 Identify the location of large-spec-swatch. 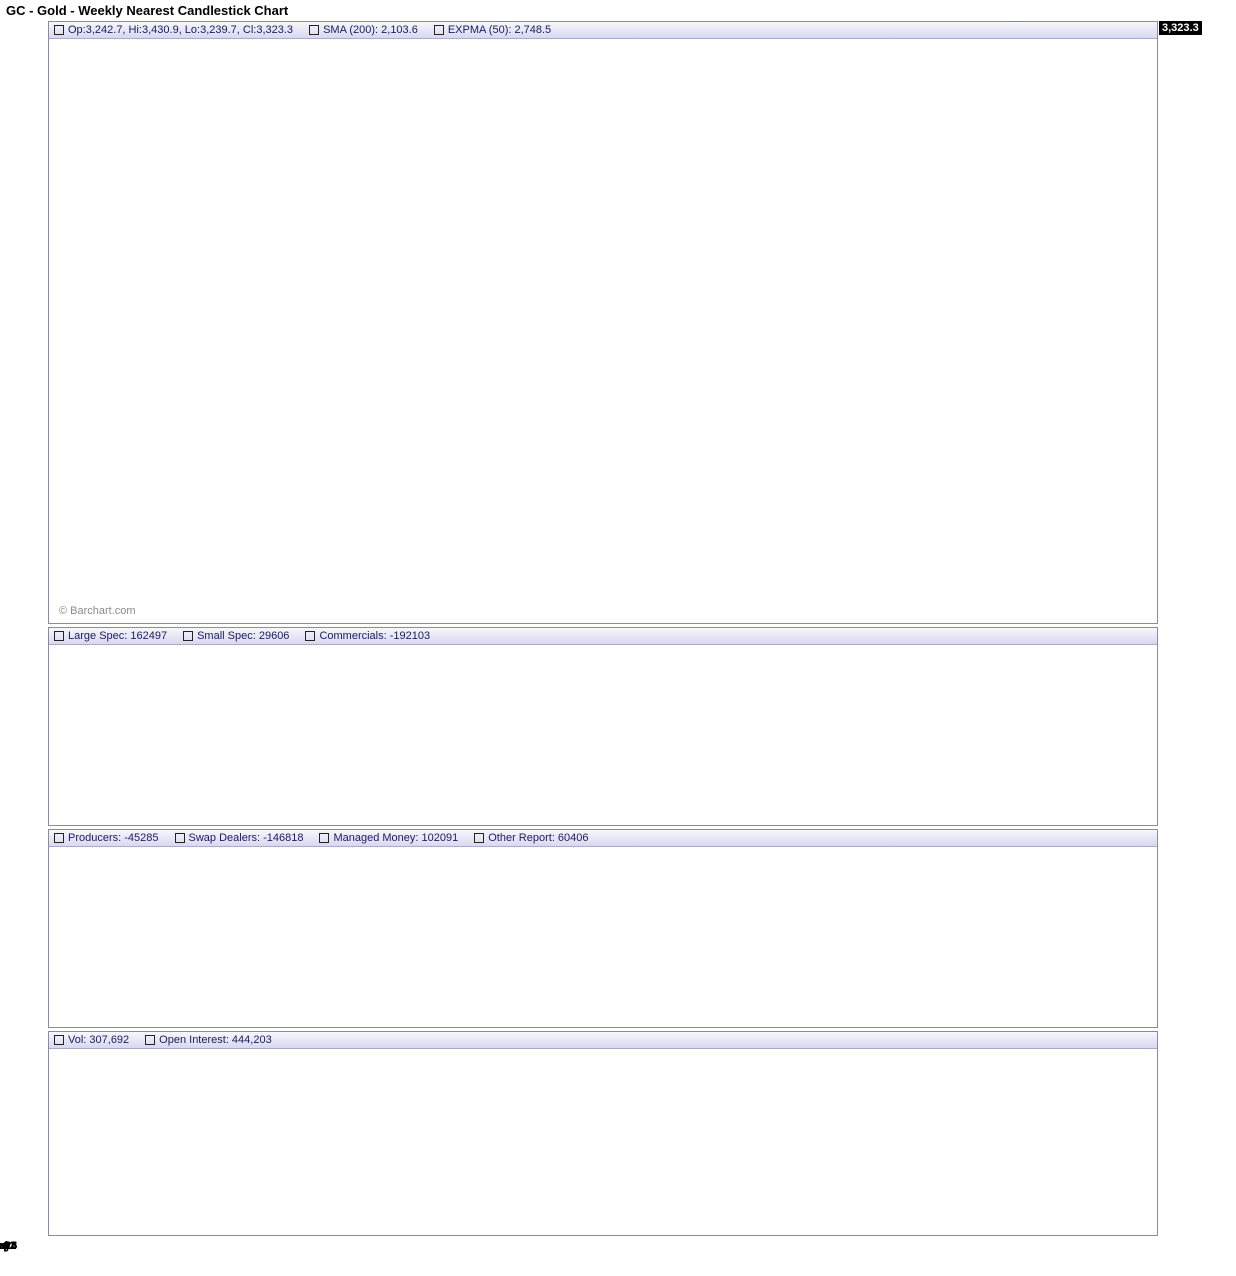
(59, 636).